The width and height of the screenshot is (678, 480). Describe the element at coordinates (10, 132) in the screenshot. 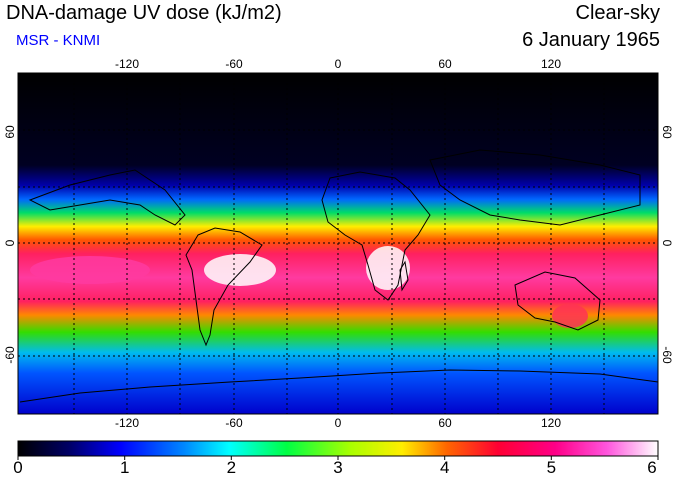

I see `lat-tick-left: 60` at that location.